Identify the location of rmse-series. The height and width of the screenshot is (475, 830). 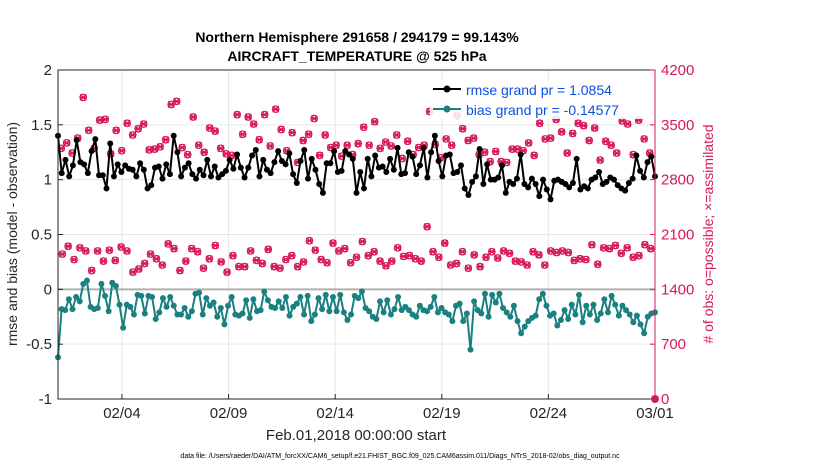
(356, 167).